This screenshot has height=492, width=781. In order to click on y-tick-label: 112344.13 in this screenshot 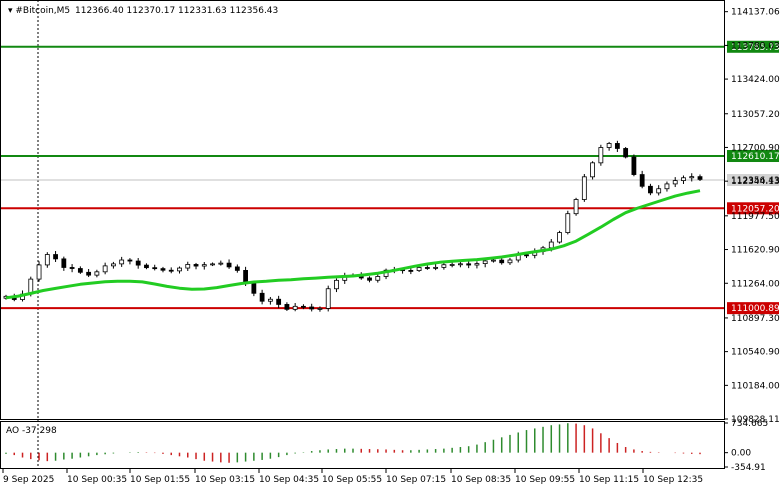, I will do `click(755, 182)`.